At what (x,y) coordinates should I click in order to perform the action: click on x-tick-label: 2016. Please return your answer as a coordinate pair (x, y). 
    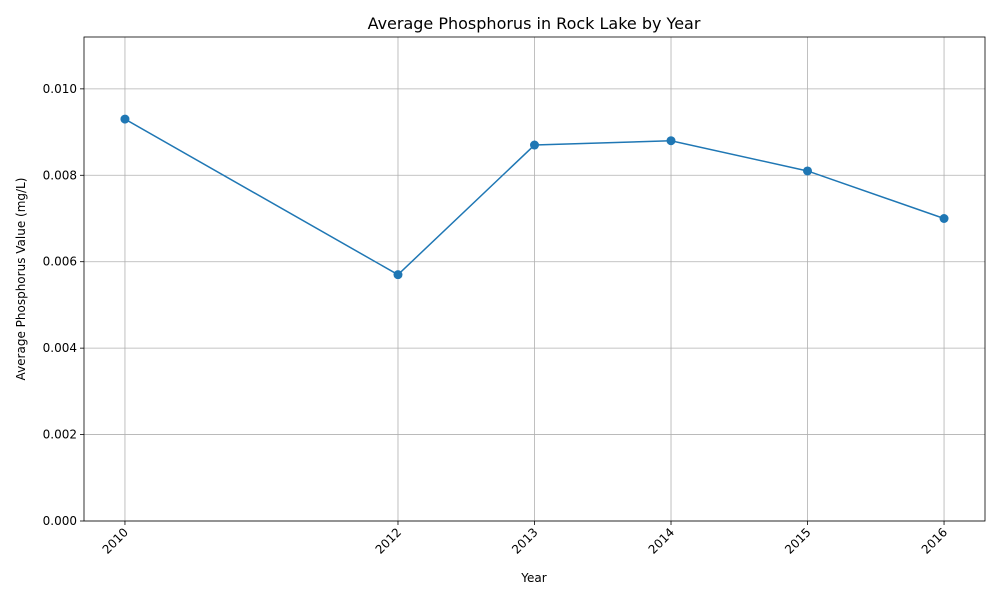
    Looking at the image, I should click on (934, 540).